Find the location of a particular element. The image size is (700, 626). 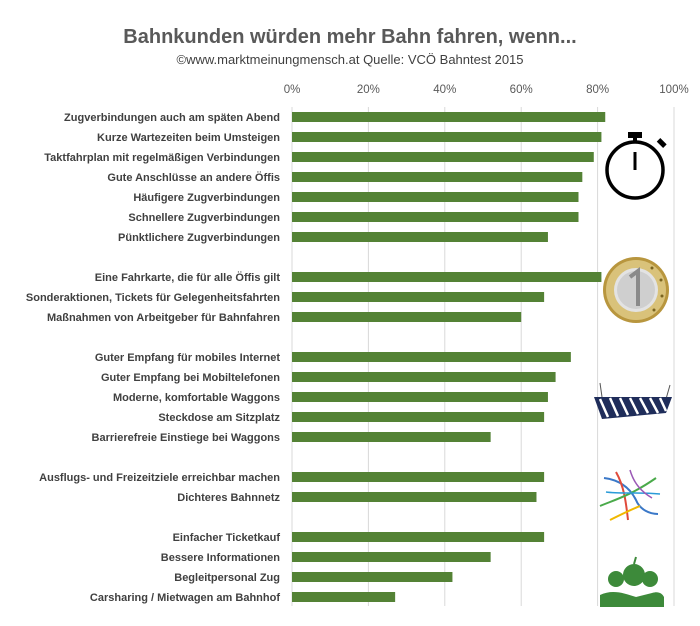

x-axis-ticks: 0% 20% 40% 60% 80% 100% is located at coordinates (486, 90).